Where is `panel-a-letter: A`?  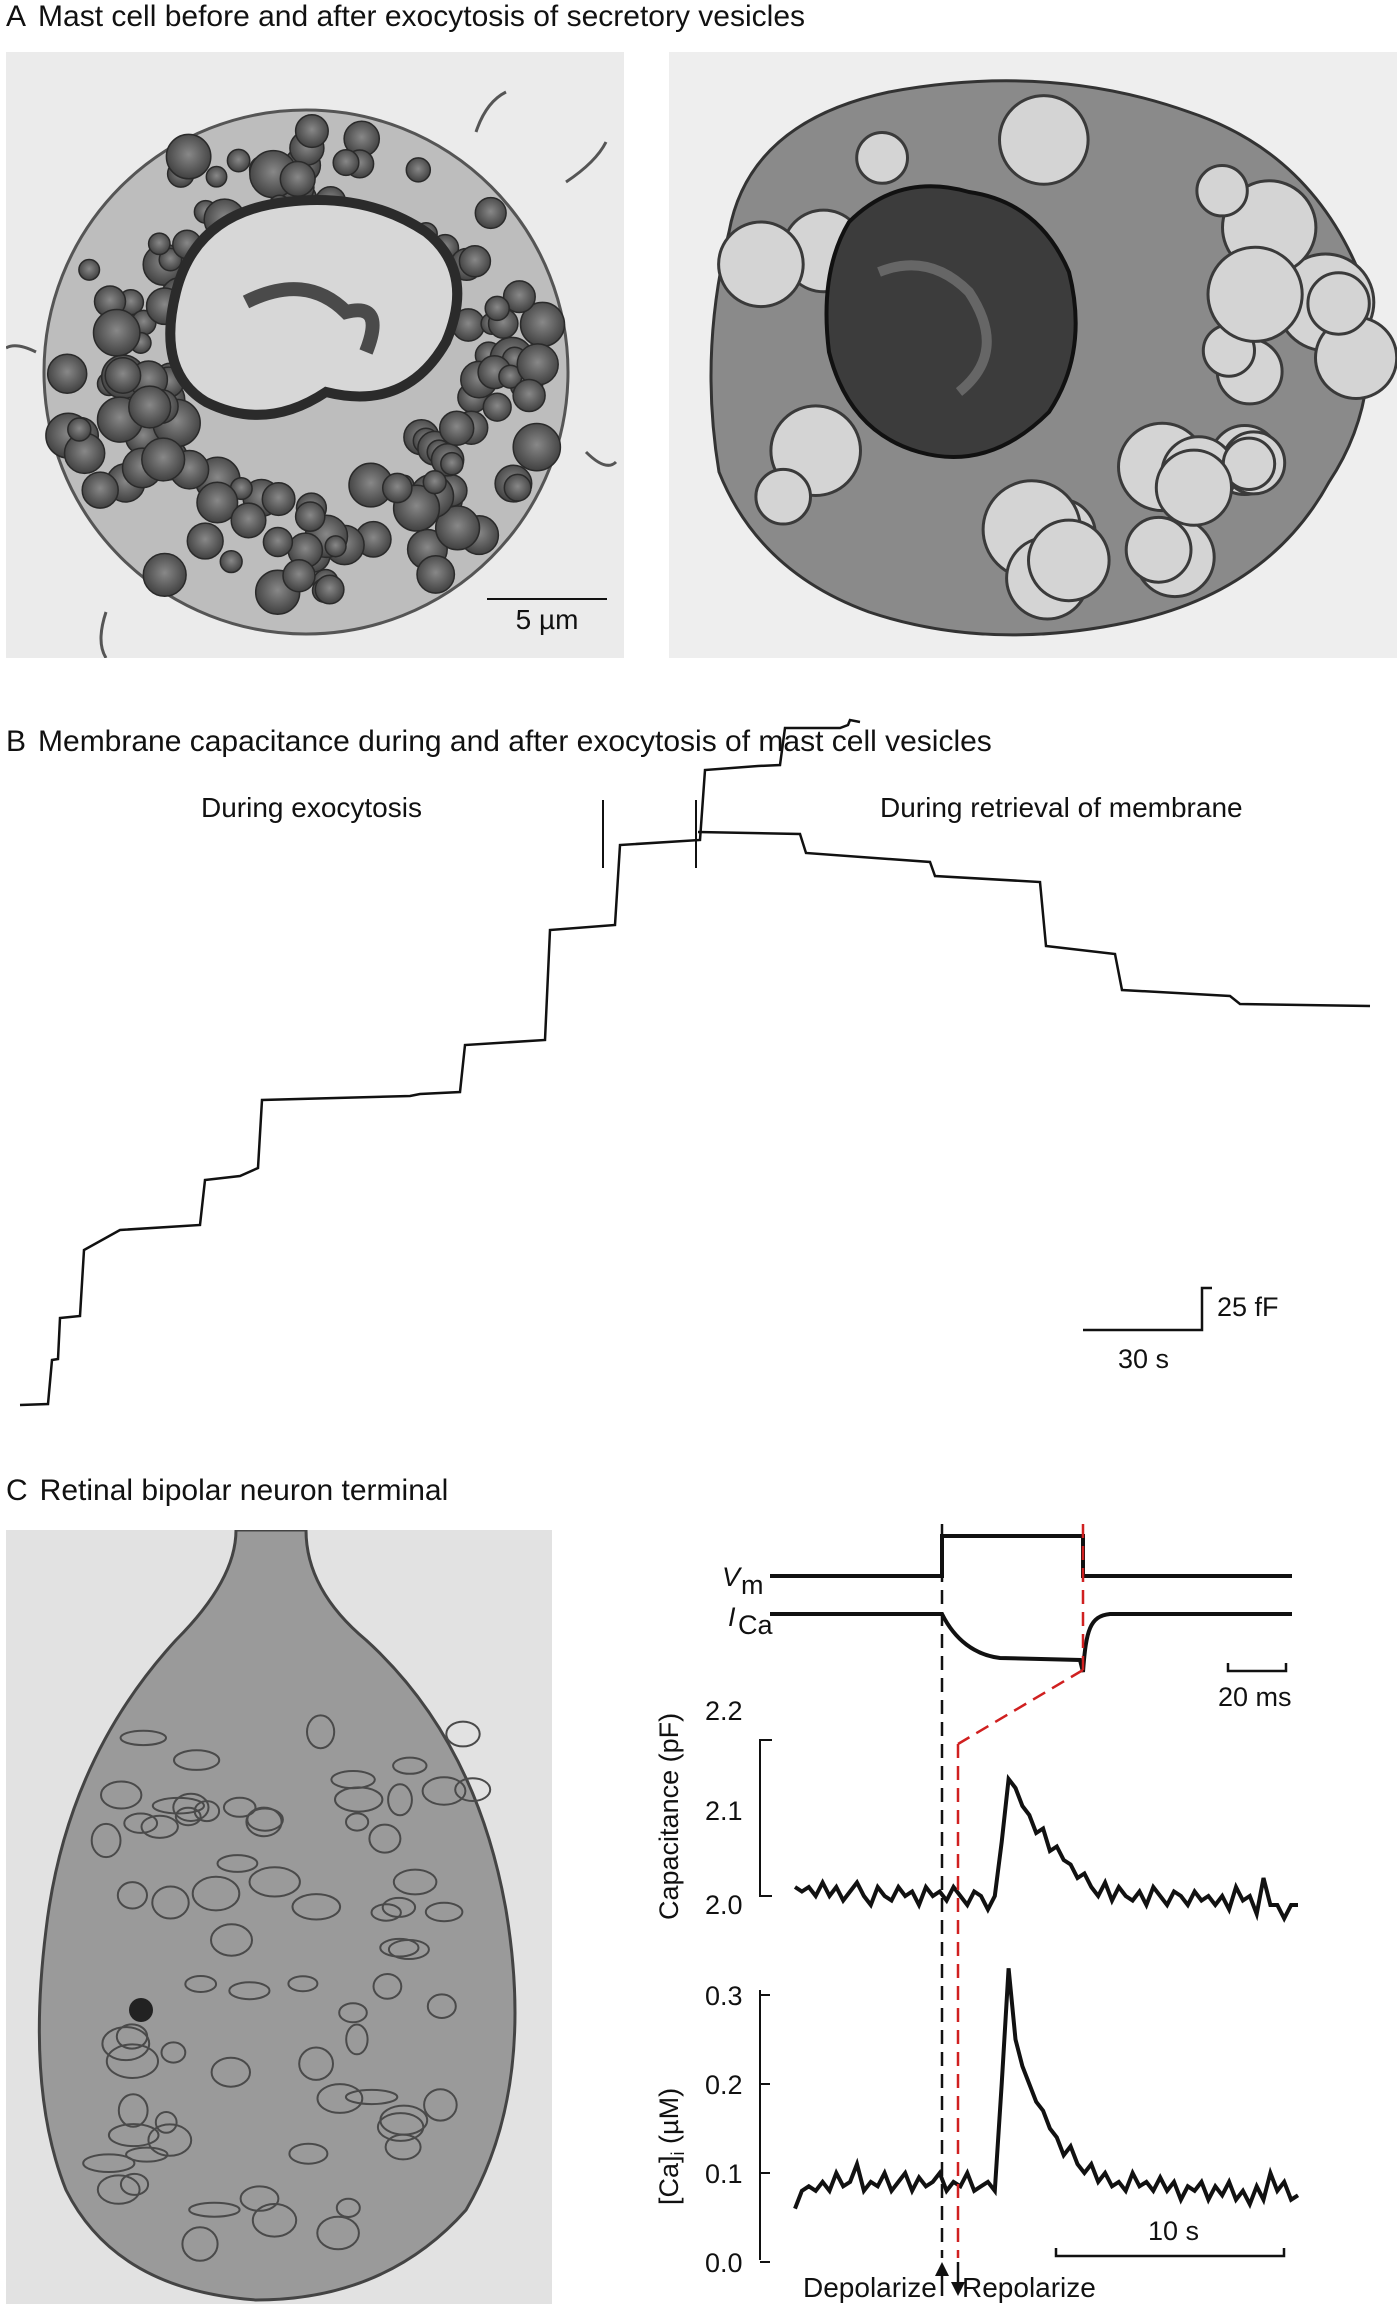 panel-a-letter: A is located at coordinates (16, 16).